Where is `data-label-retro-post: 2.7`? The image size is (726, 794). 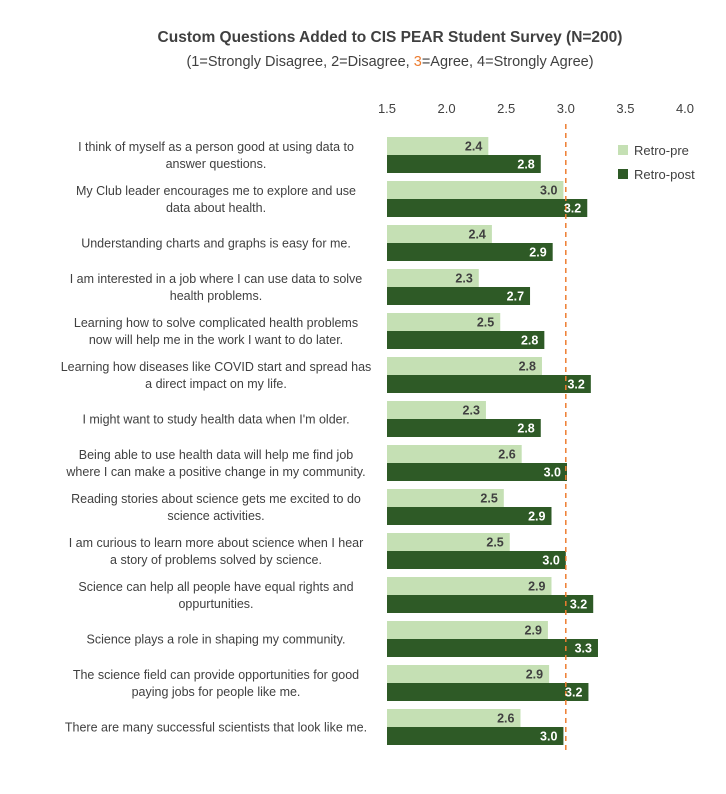
data-label-retro-post: 2.7 is located at coordinates (515, 297).